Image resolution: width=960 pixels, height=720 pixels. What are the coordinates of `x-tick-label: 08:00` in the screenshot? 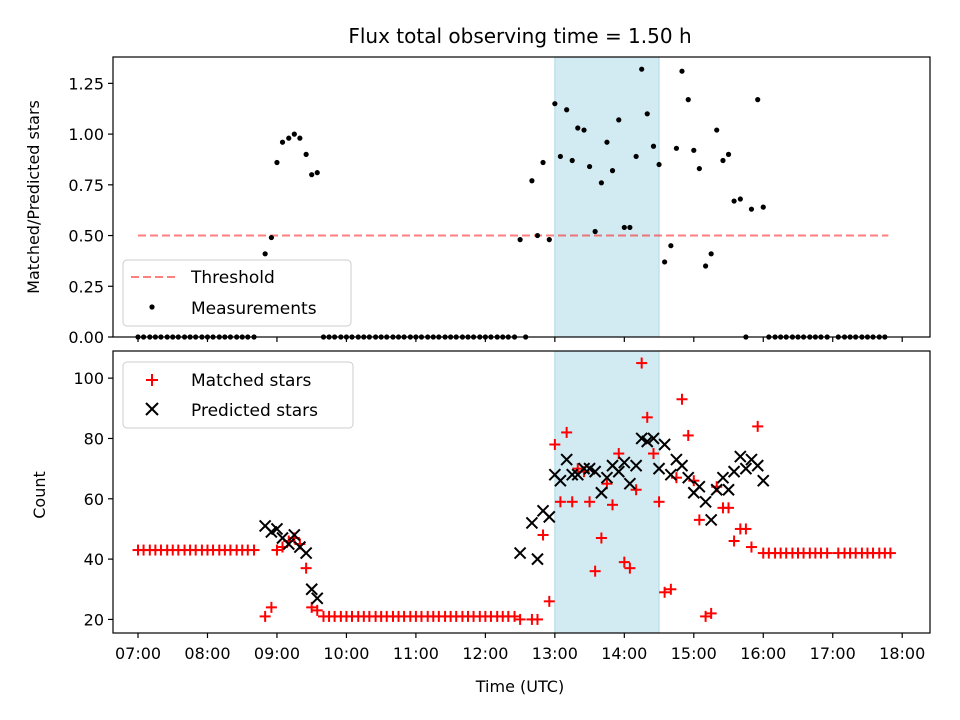 It's located at (207, 653).